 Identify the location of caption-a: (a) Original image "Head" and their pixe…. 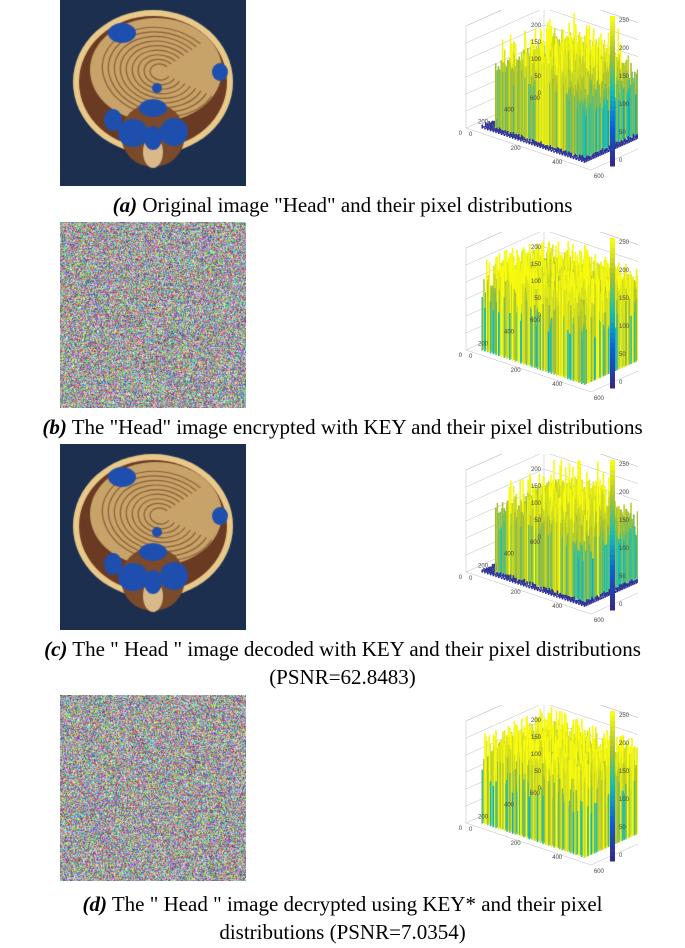
(342, 205).